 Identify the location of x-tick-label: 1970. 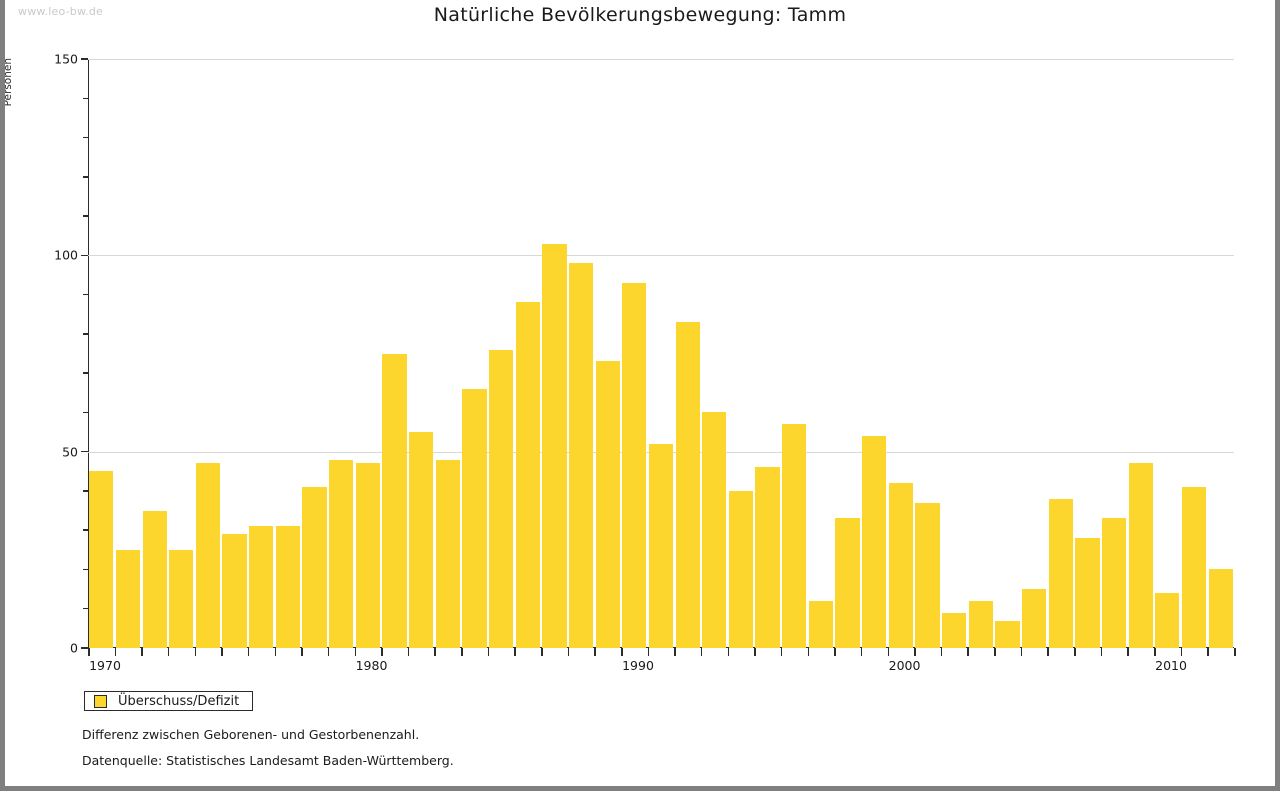
(105, 665).